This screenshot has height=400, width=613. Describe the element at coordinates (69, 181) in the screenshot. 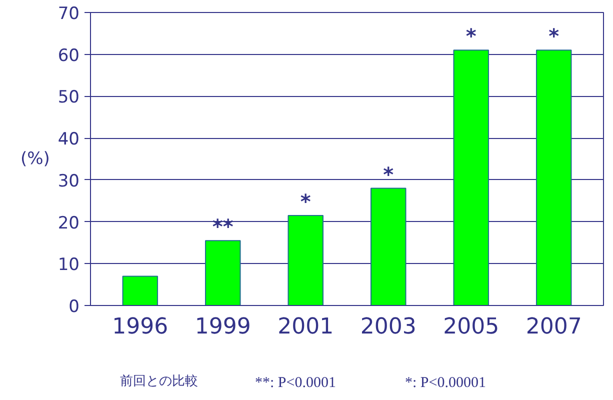

I see `y-tick-label: 30` at that location.